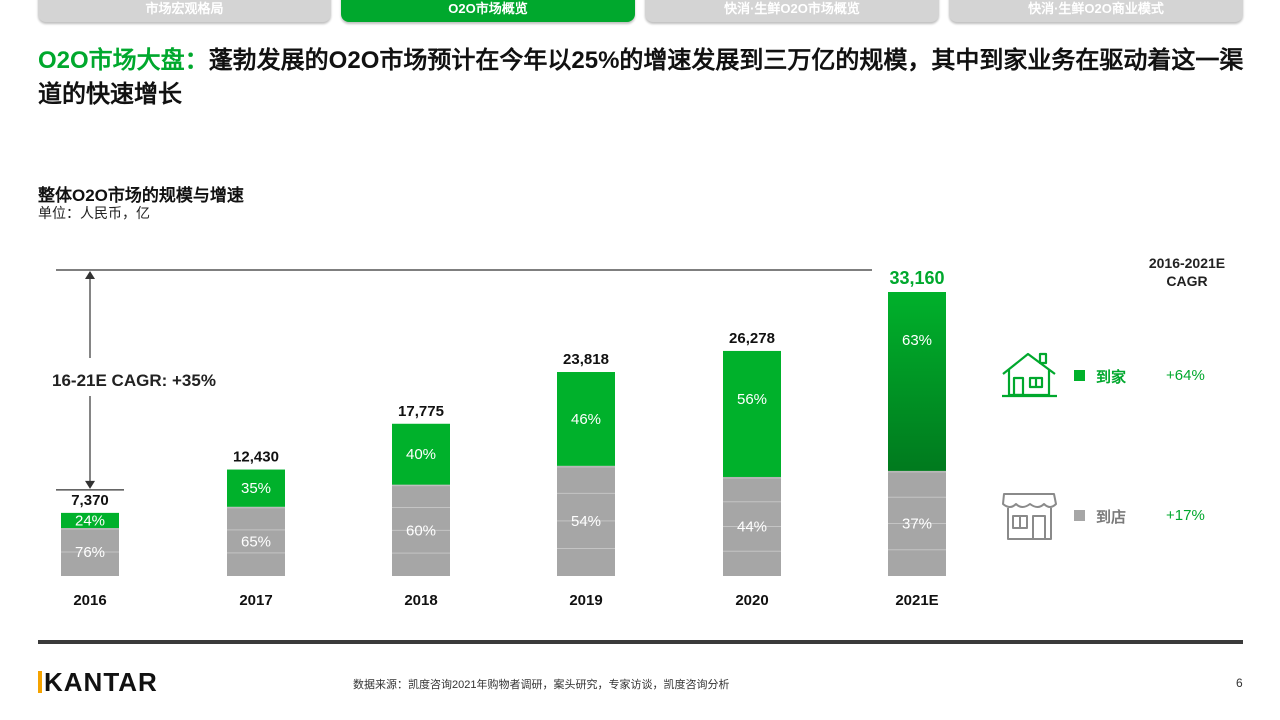 This screenshot has width=1280, height=720. I want to click on data-label-store-2016: 76%, so click(90, 552).